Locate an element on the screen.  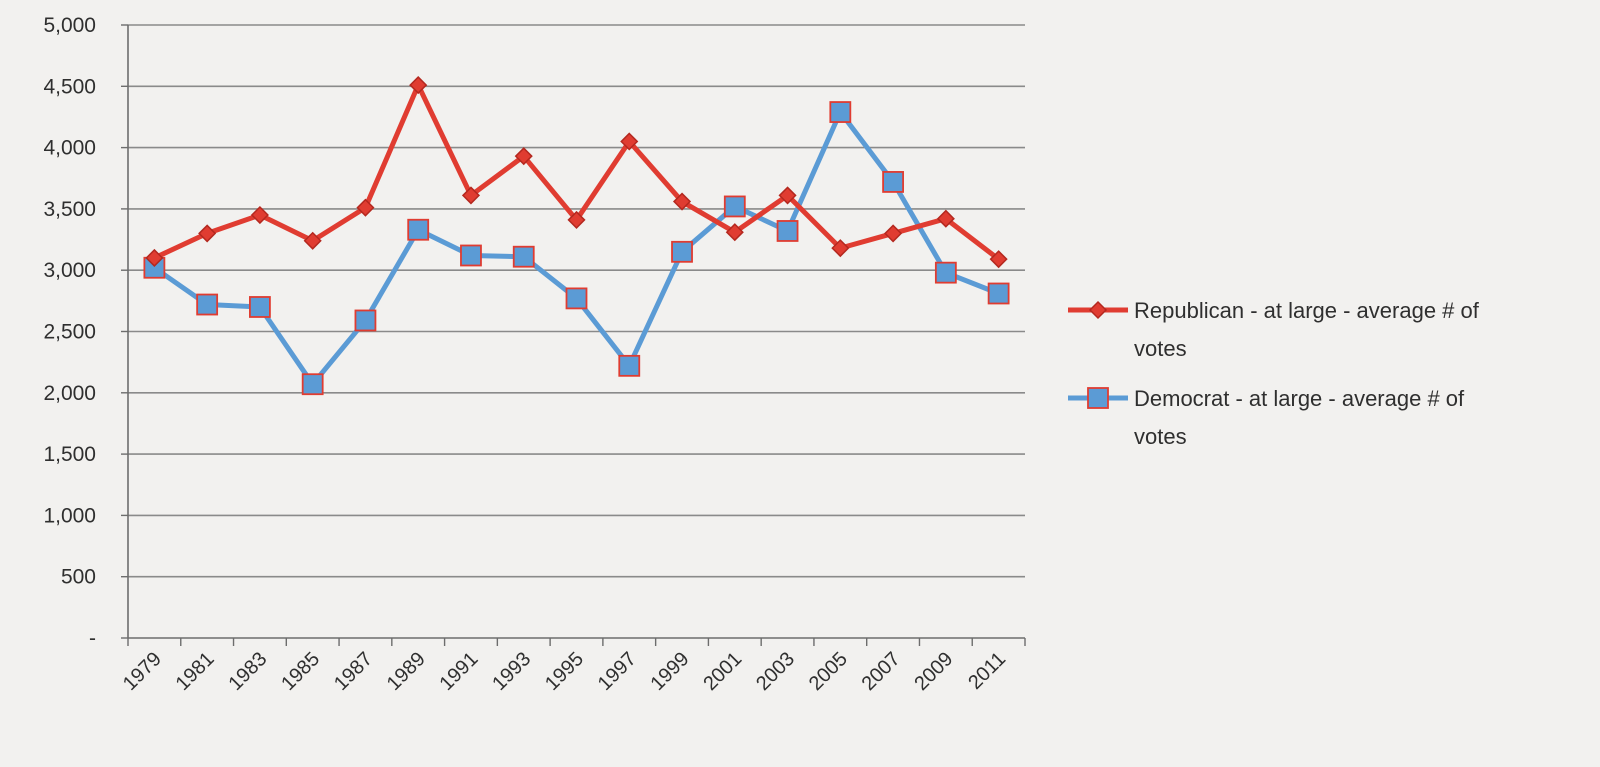
x-tick-label: 1995 is located at coordinates (564, 671).